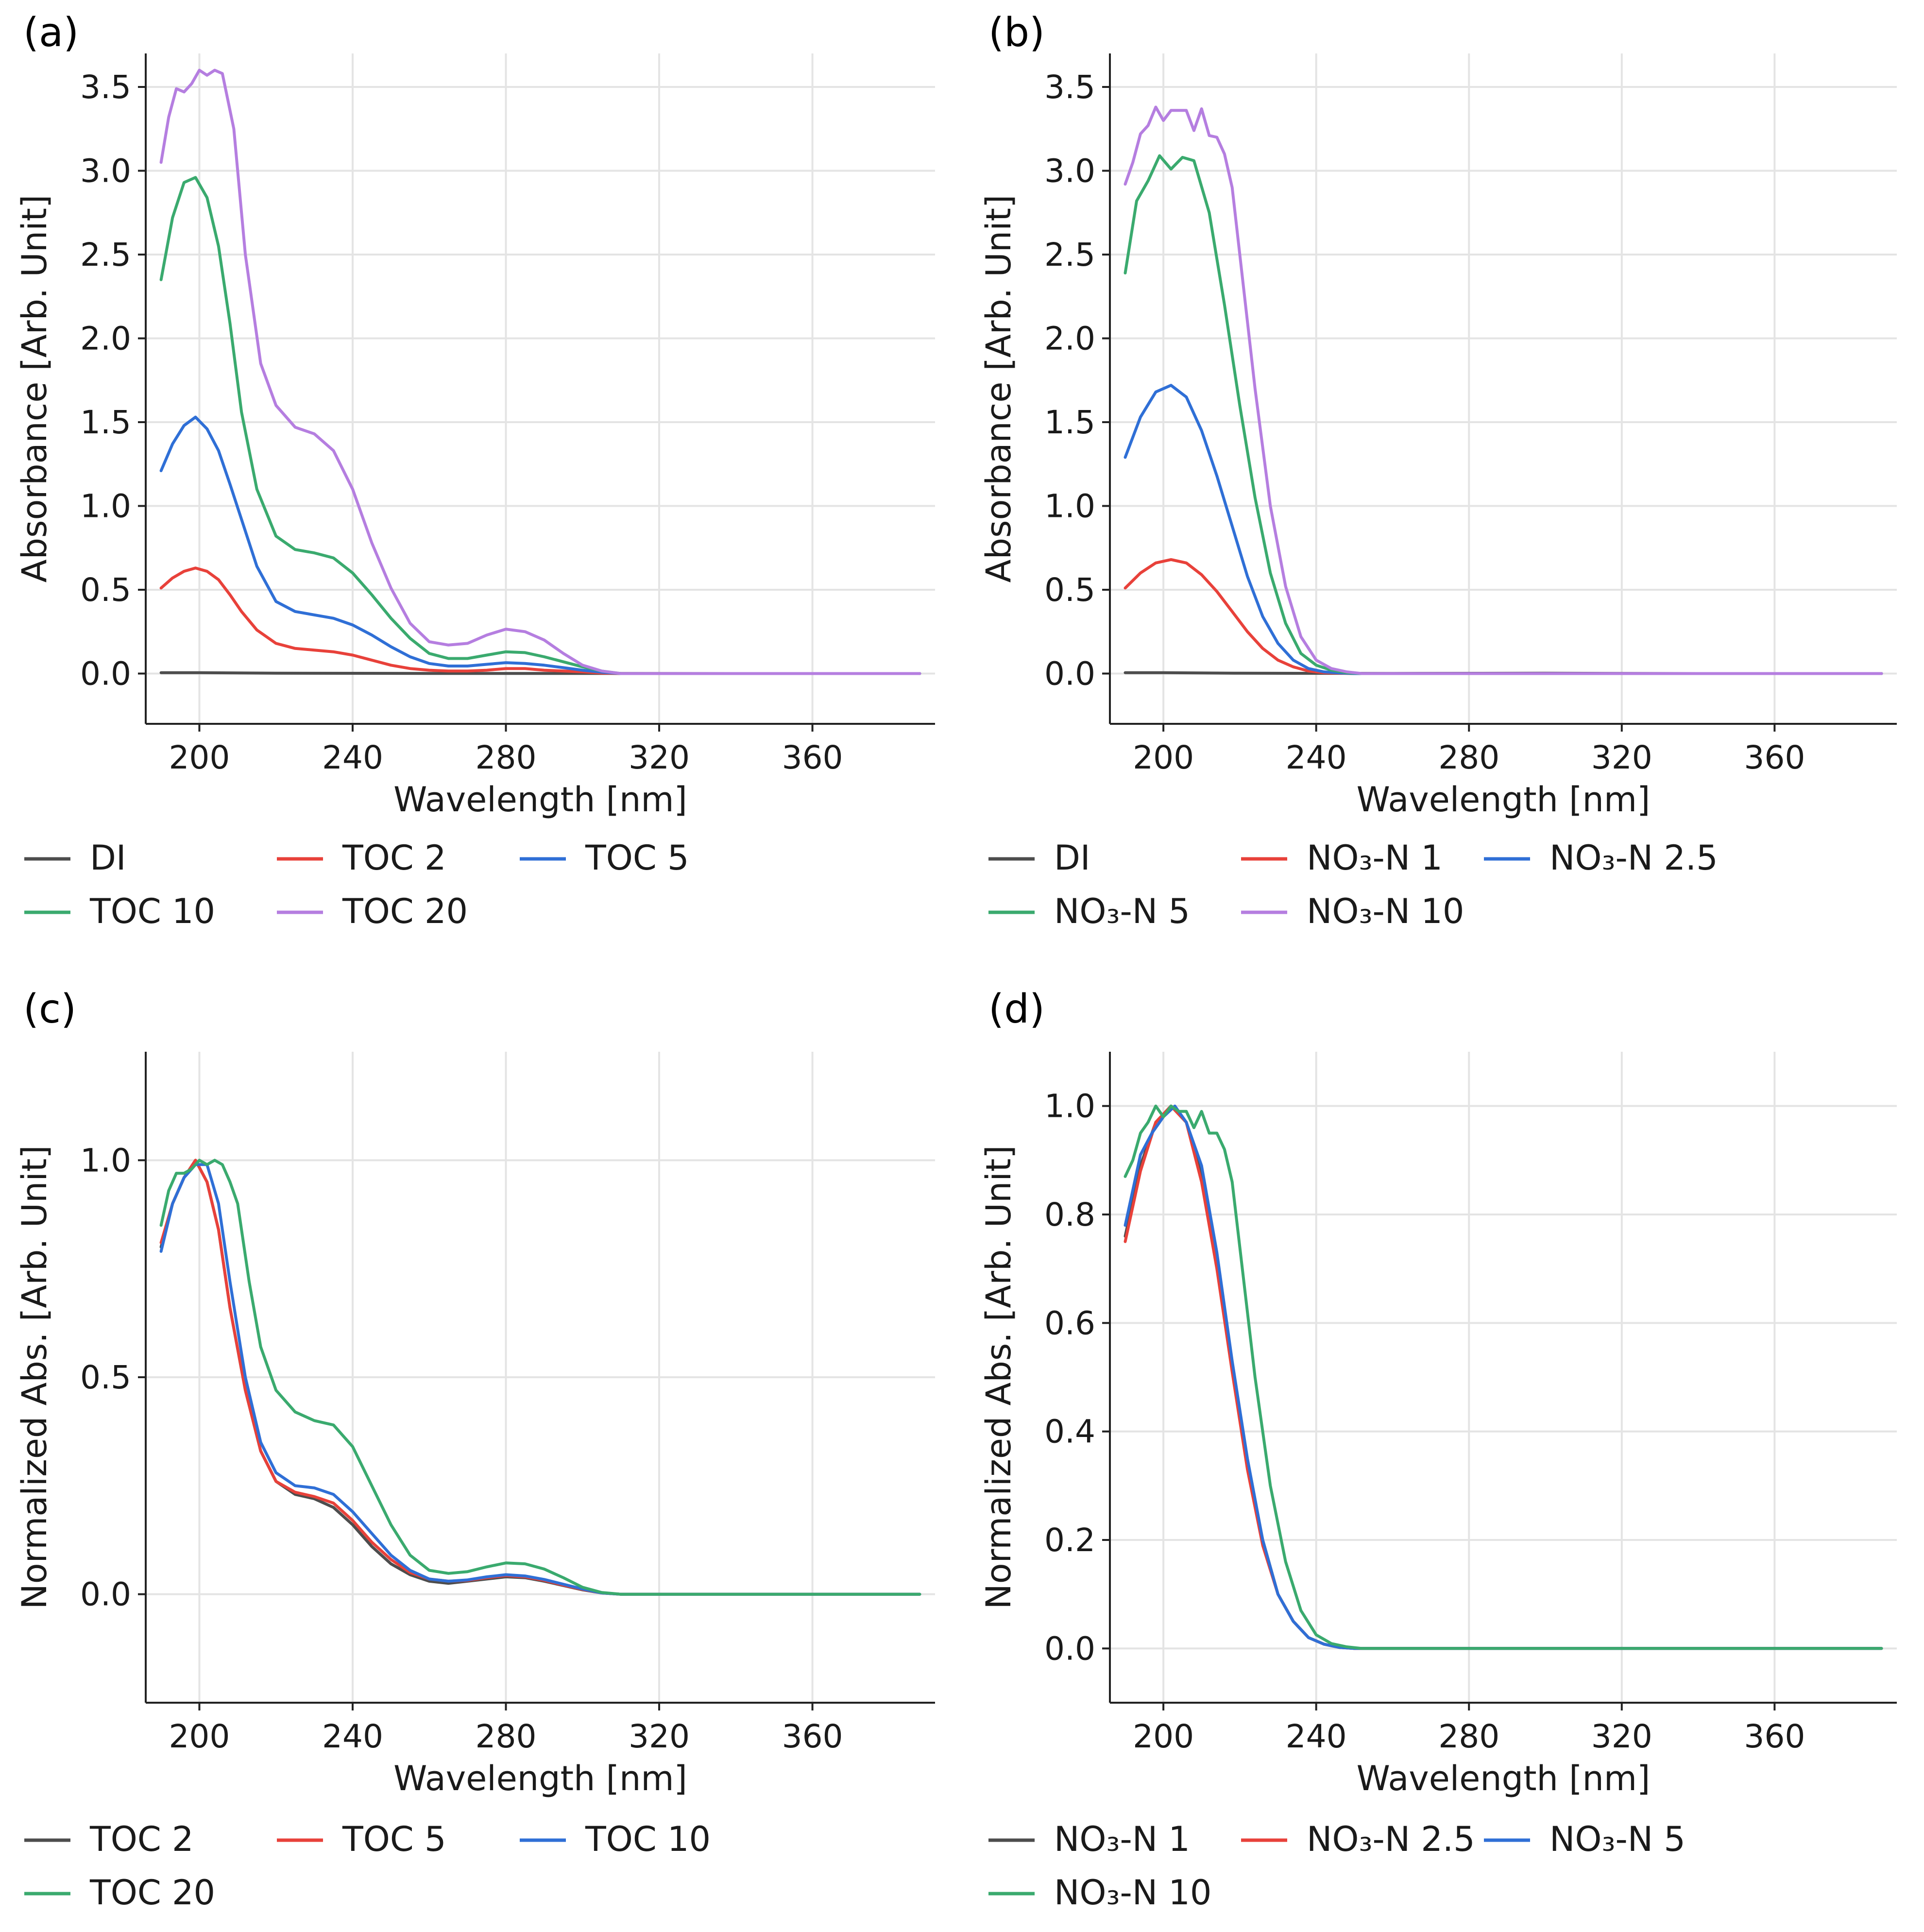  What do you see at coordinates (1070, 1323) in the screenshot?
I see `y-tick-label: 0.6` at bounding box center [1070, 1323].